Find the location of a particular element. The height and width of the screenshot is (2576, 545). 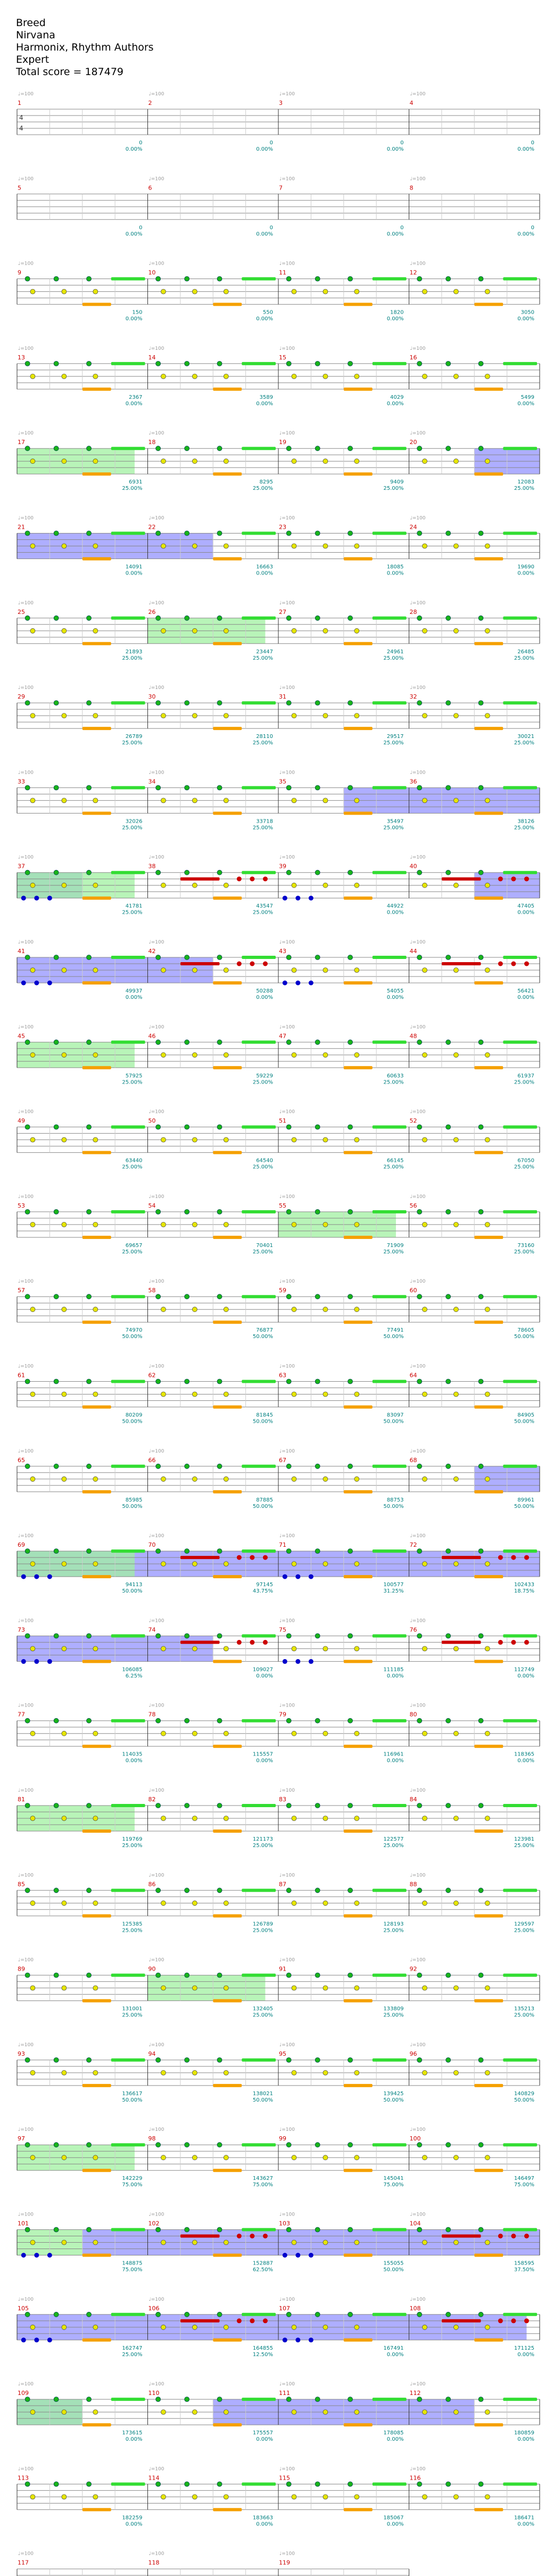

measure-number: 11 is located at coordinates (282, 272).